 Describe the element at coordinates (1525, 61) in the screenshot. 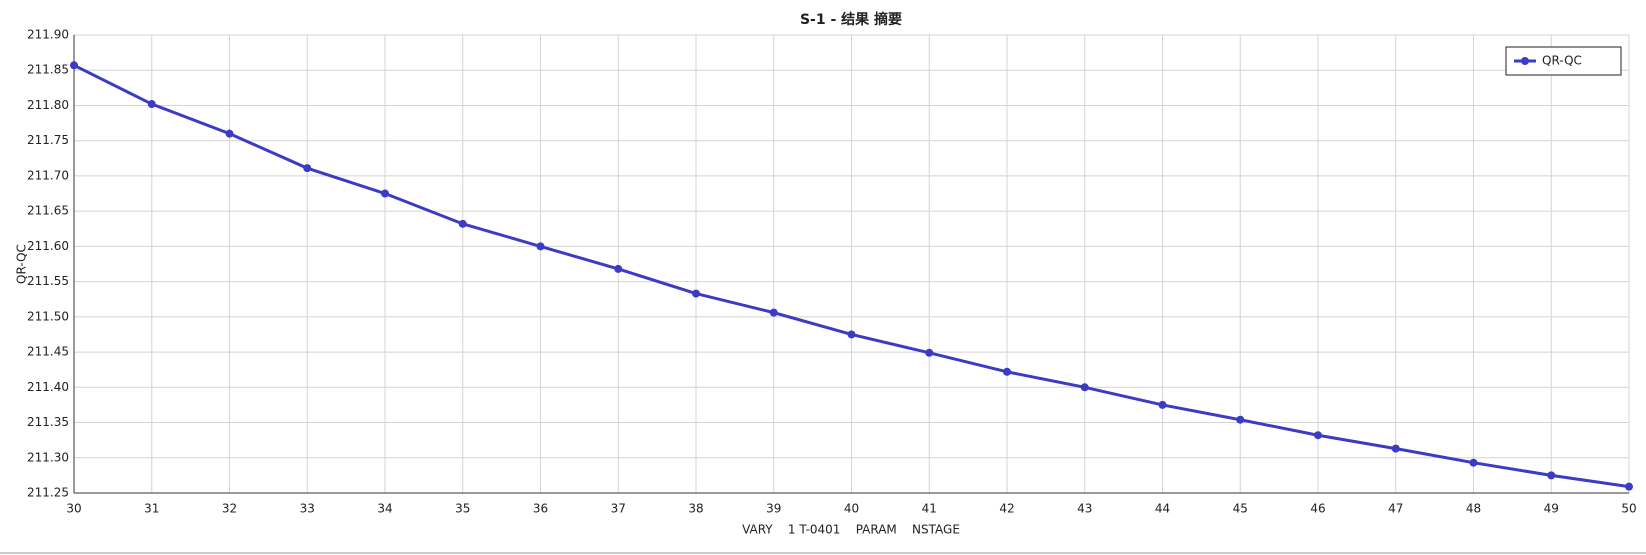

I see `legend-marker` at that location.